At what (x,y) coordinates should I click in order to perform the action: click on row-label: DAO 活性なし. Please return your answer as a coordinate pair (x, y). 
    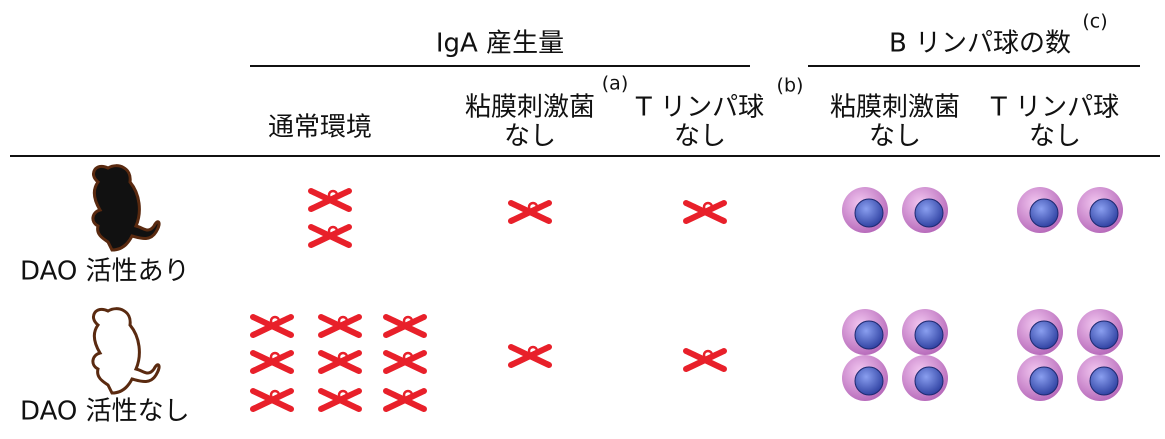
    Looking at the image, I should click on (105, 412).